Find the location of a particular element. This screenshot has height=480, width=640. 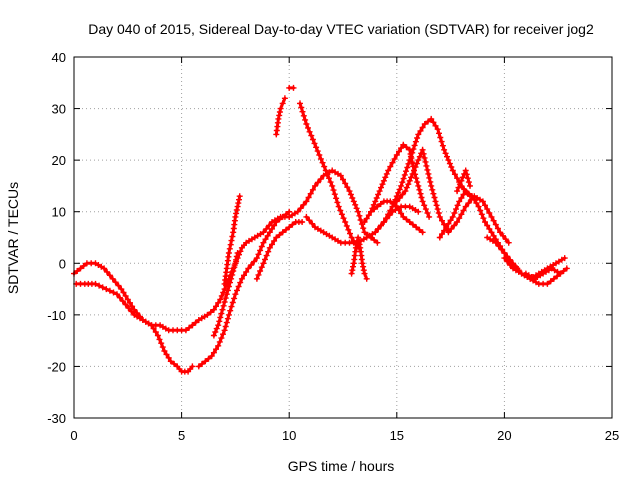

x-tick-label: 25 is located at coordinates (612, 435).